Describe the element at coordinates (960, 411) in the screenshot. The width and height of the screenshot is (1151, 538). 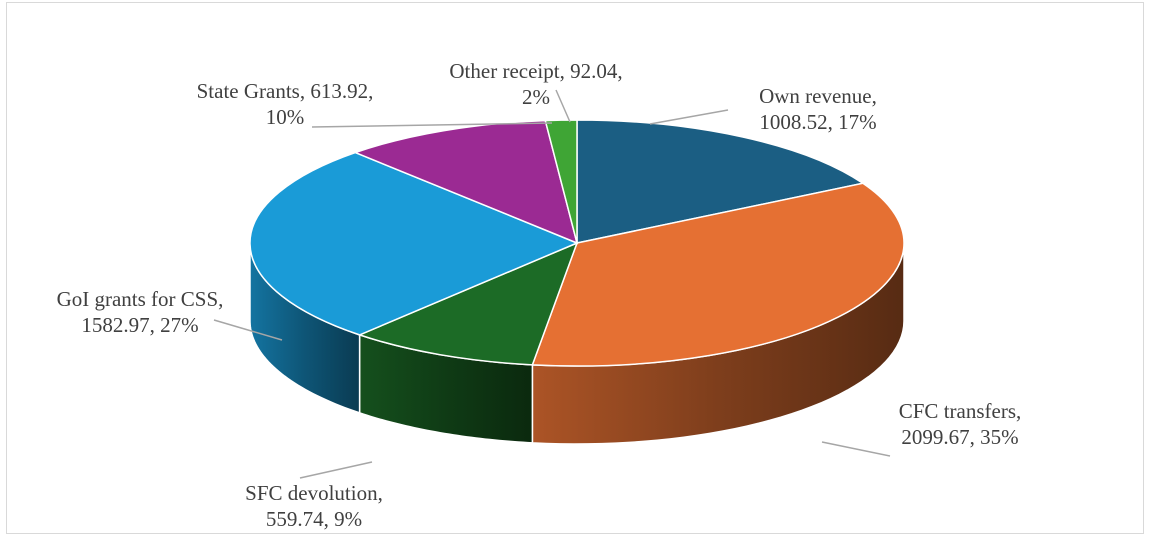
I see `data-label-line: CFC transfers,` at that location.